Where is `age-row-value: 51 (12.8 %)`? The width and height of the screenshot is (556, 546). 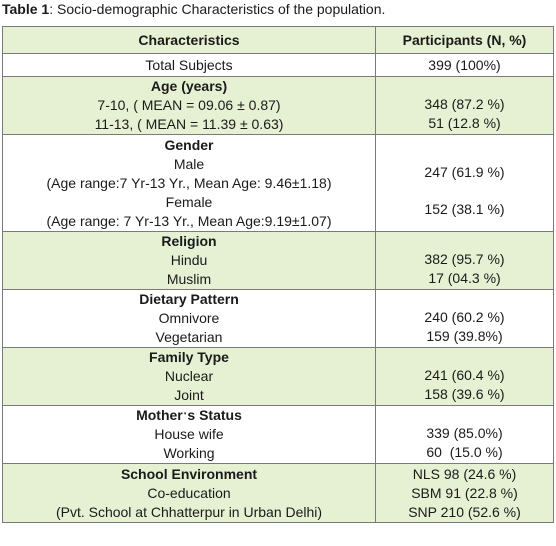 age-row-value: 51 (12.8 %) is located at coordinates (464, 122).